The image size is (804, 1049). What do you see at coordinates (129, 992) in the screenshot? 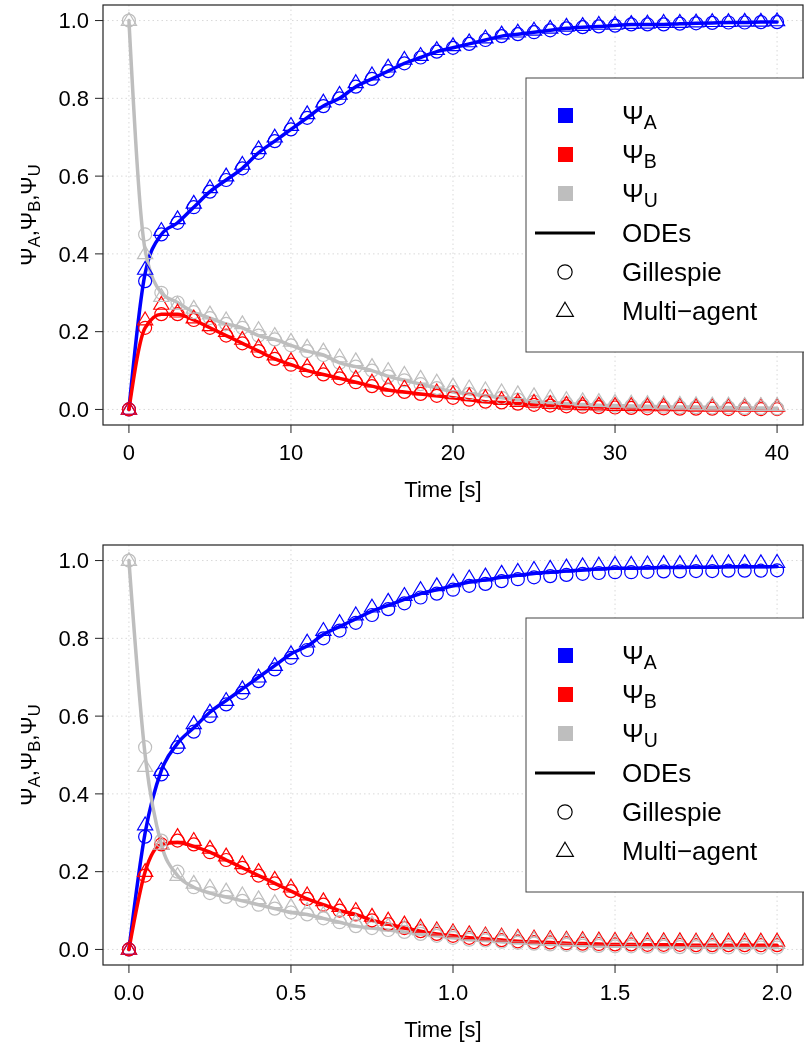
I see `x-tick-label: 0.0` at bounding box center [129, 992].